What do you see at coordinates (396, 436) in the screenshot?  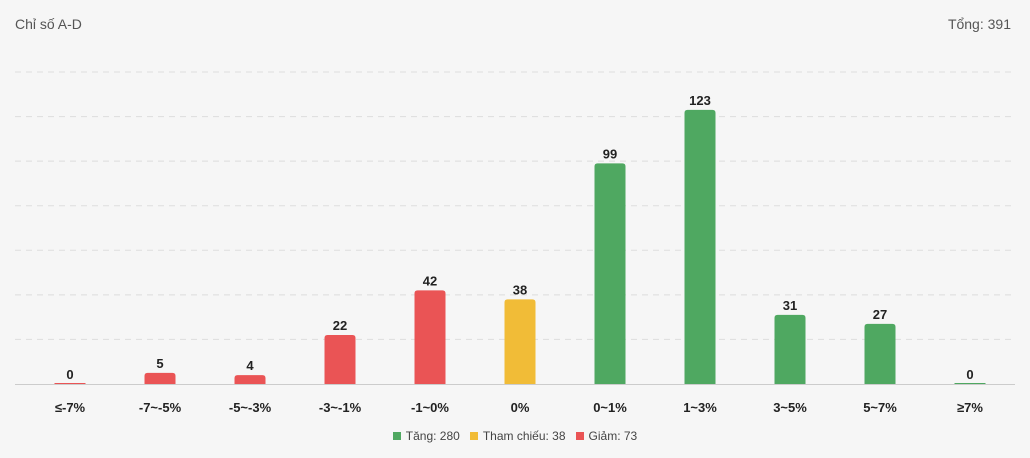 I see `legend-swatch-up` at bounding box center [396, 436].